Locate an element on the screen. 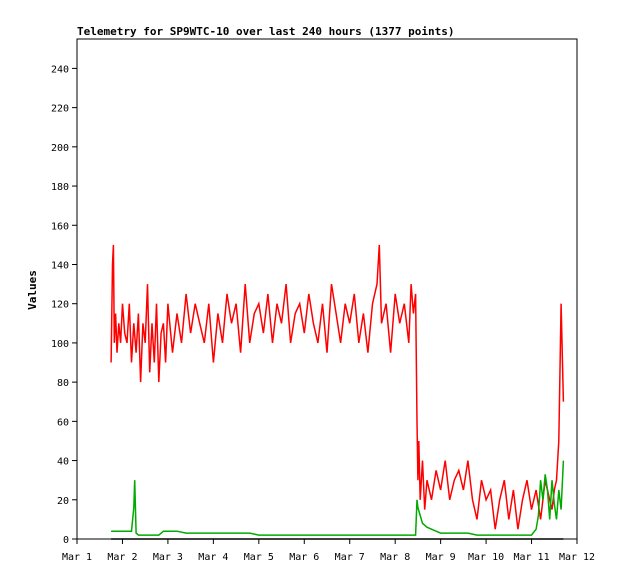 The image size is (618, 579). y-tick-label: 160 is located at coordinates (60, 226).